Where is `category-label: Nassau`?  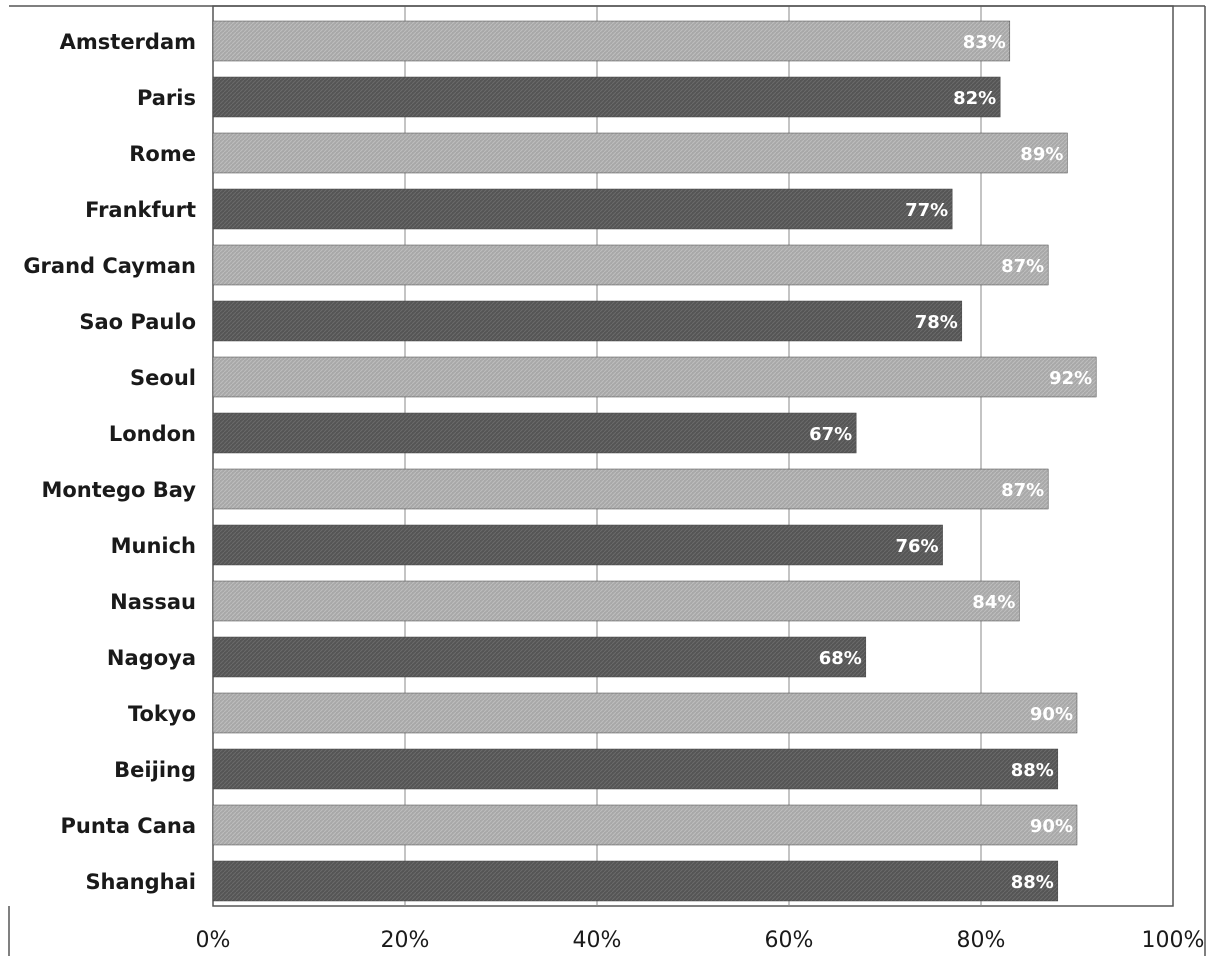 category-label: Nassau is located at coordinates (153, 602).